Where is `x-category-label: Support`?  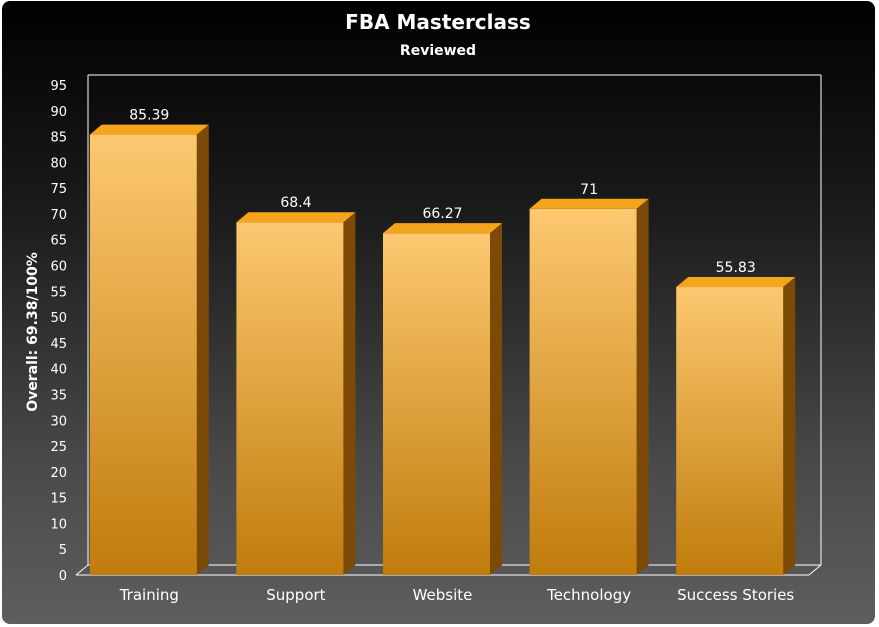
x-category-label: Support is located at coordinates (295, 595).